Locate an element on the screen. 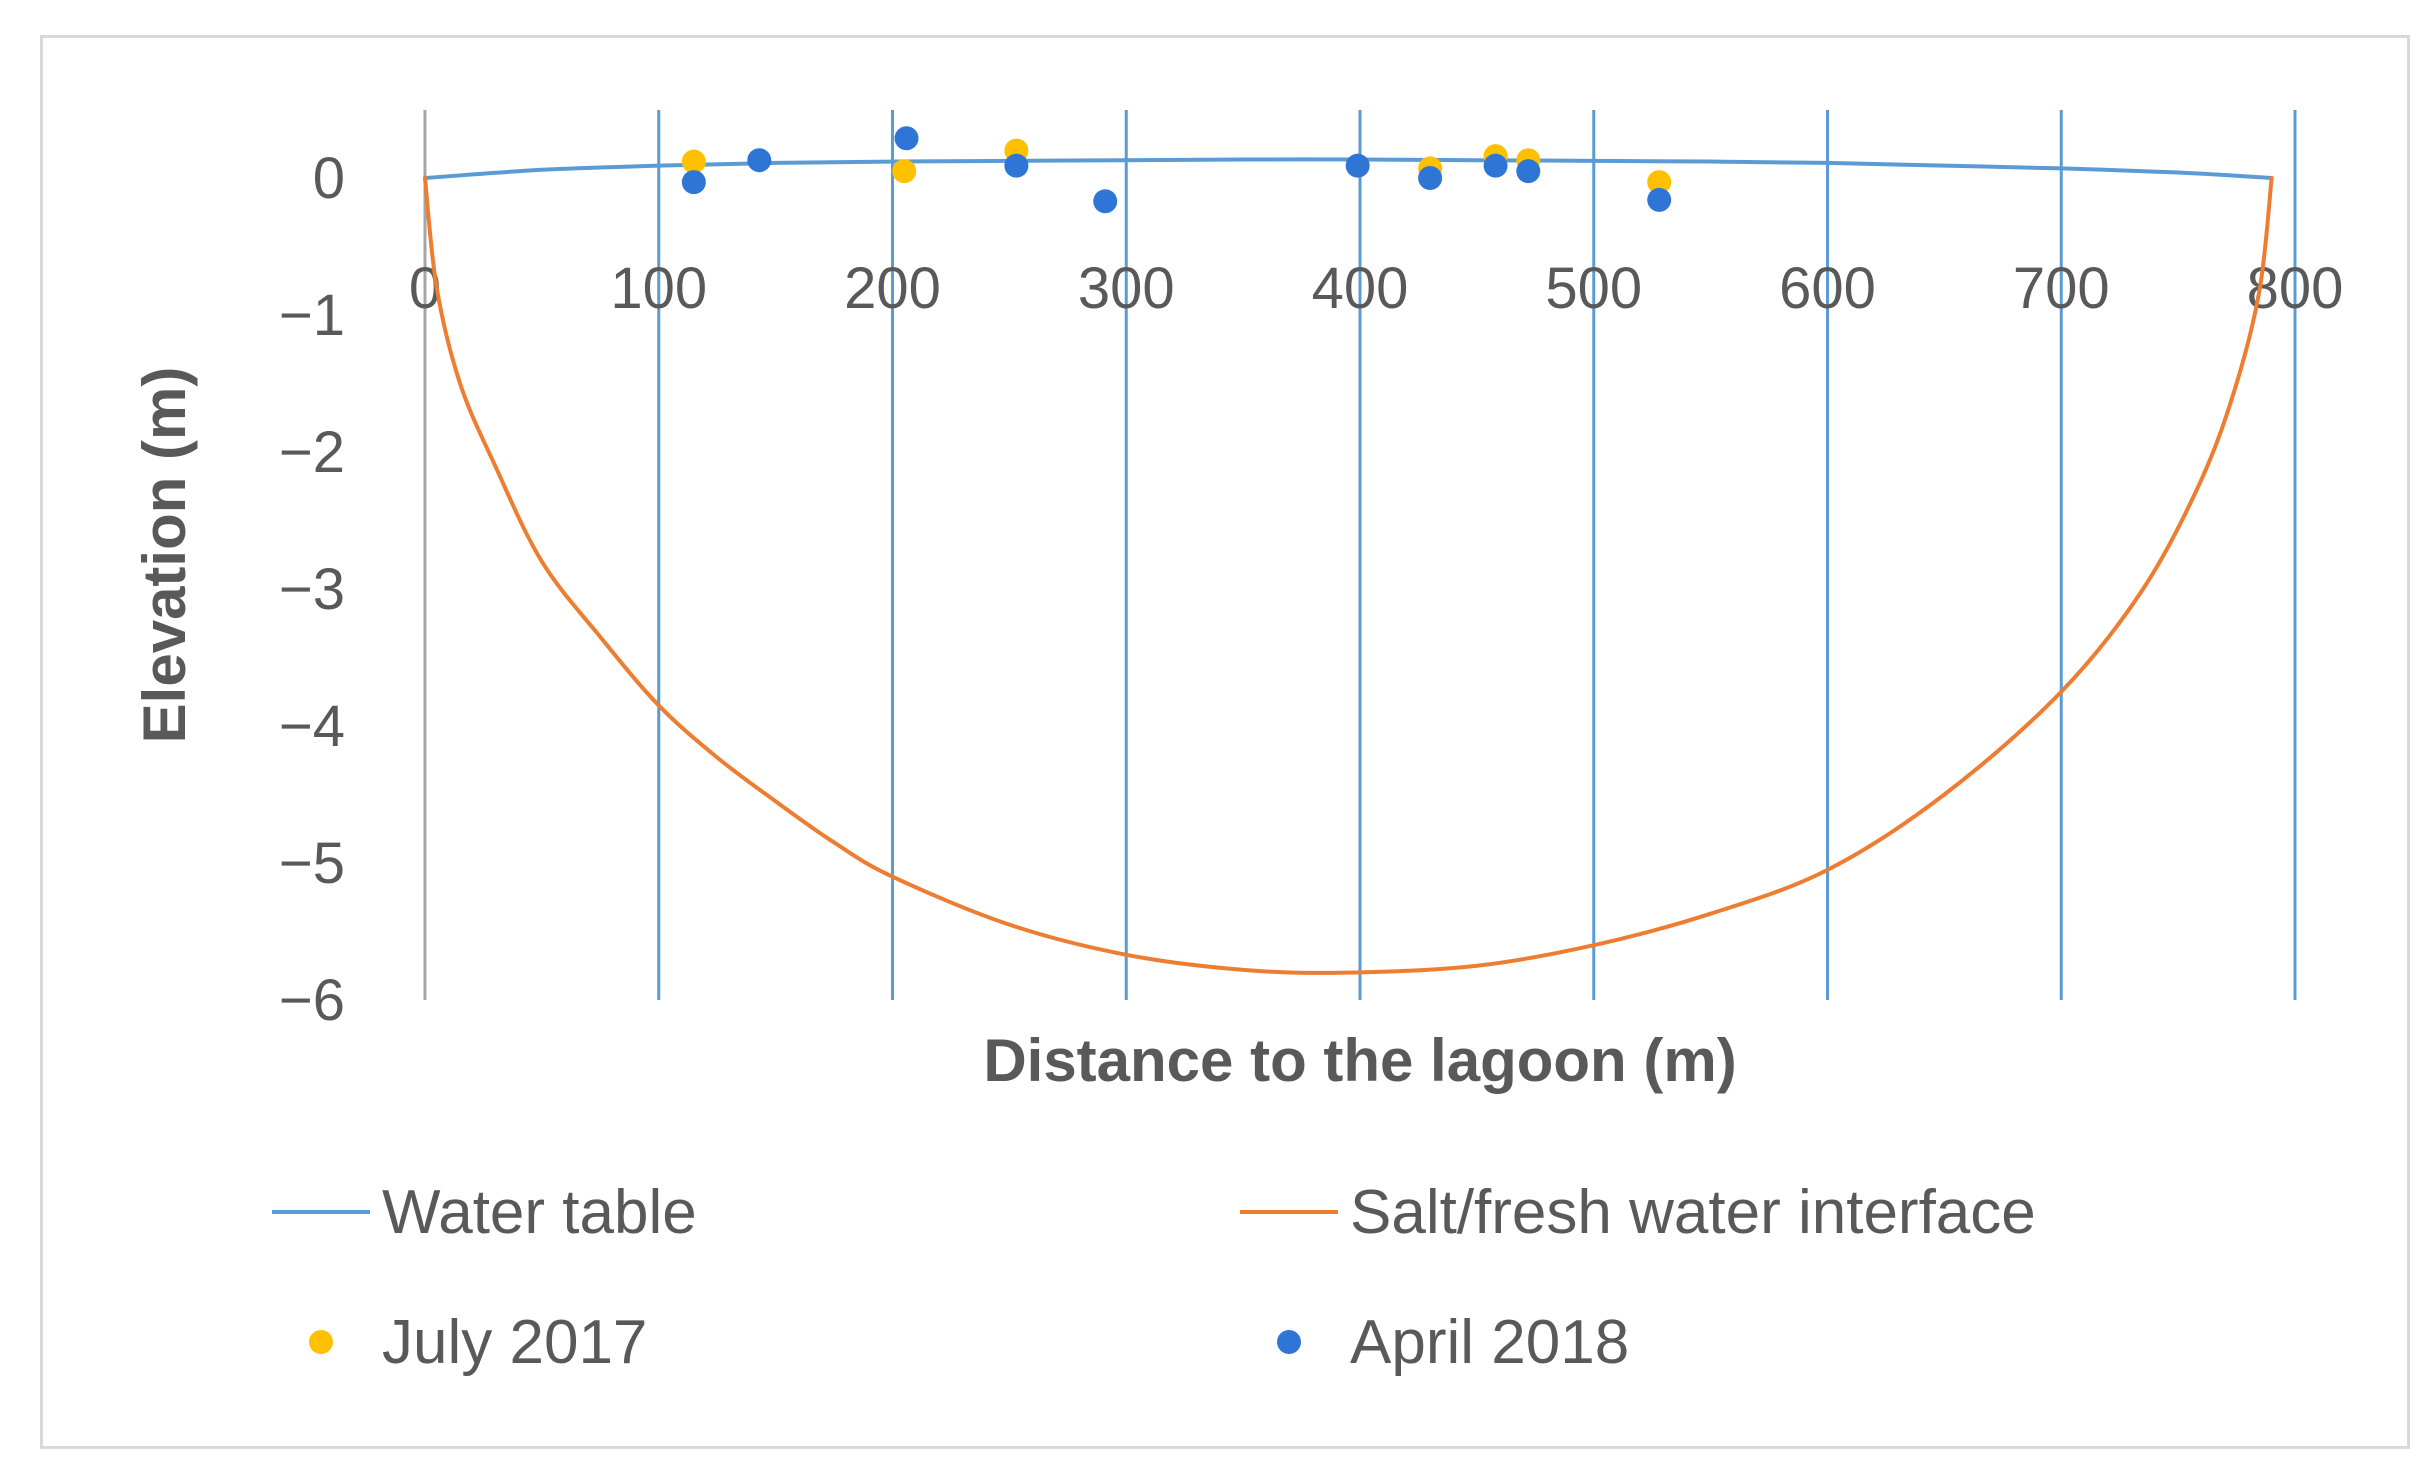 The image size is (2435, 1484). x-tick-label: 500 is located at coordinates (1593, 288).